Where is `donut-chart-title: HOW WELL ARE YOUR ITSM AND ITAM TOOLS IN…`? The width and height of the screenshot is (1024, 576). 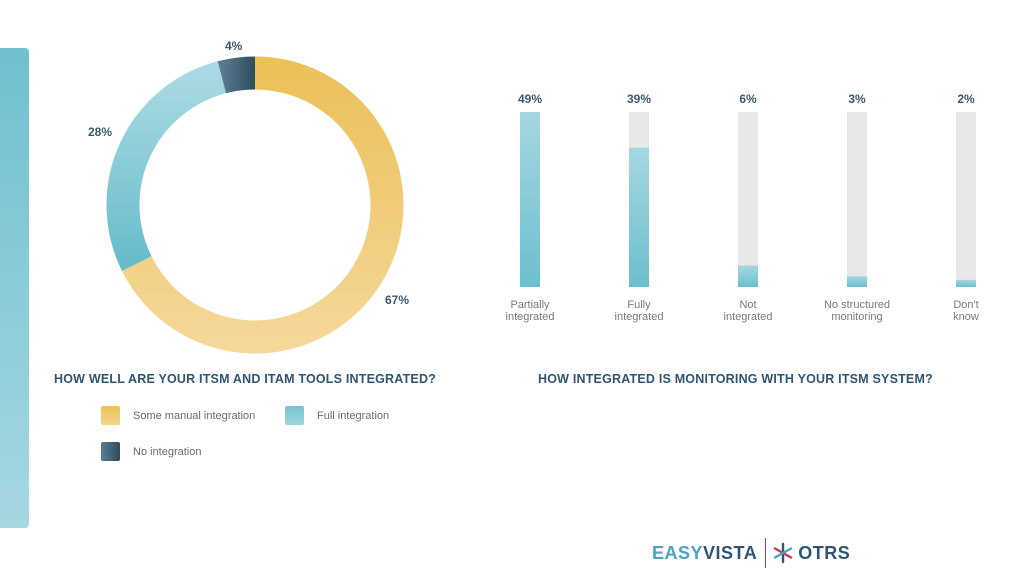 donut-chart-title: HOW WELL ARE YOUR ITSM AND ITAM TOOLS IN… is located at coordinates (245, 379).